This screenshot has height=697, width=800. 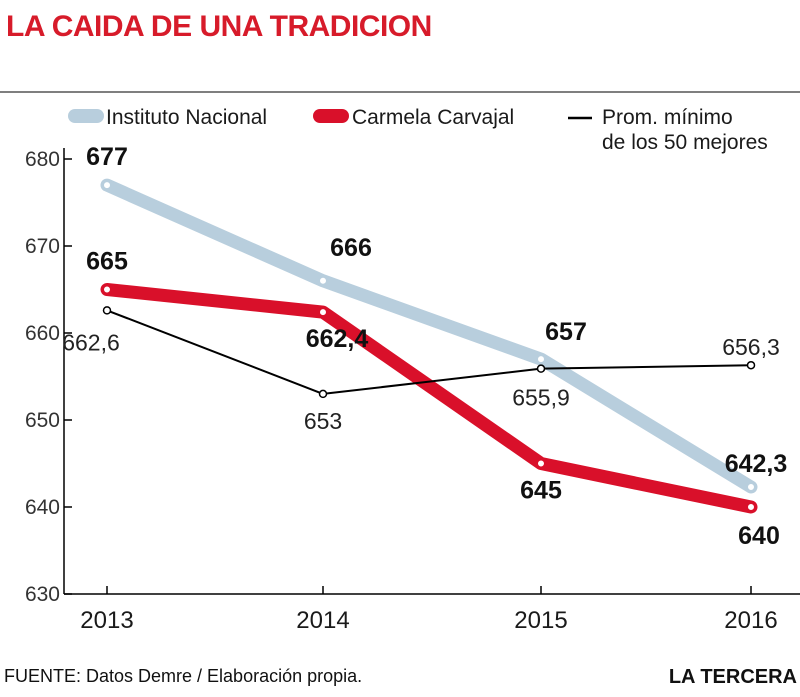 I want to click on y-axis: 630 640 650 660 670 680, so click(x=48, y=377).